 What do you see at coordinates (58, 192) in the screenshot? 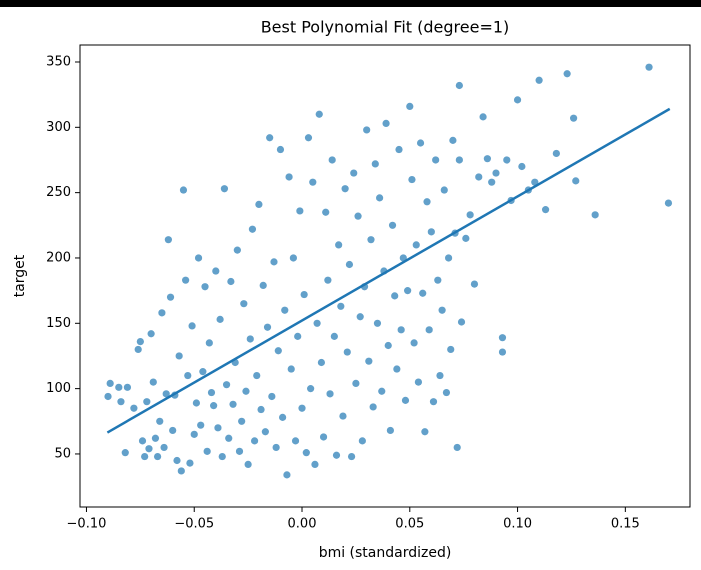
I see `y-tick-label: 250` at bounding box center [58, 192].